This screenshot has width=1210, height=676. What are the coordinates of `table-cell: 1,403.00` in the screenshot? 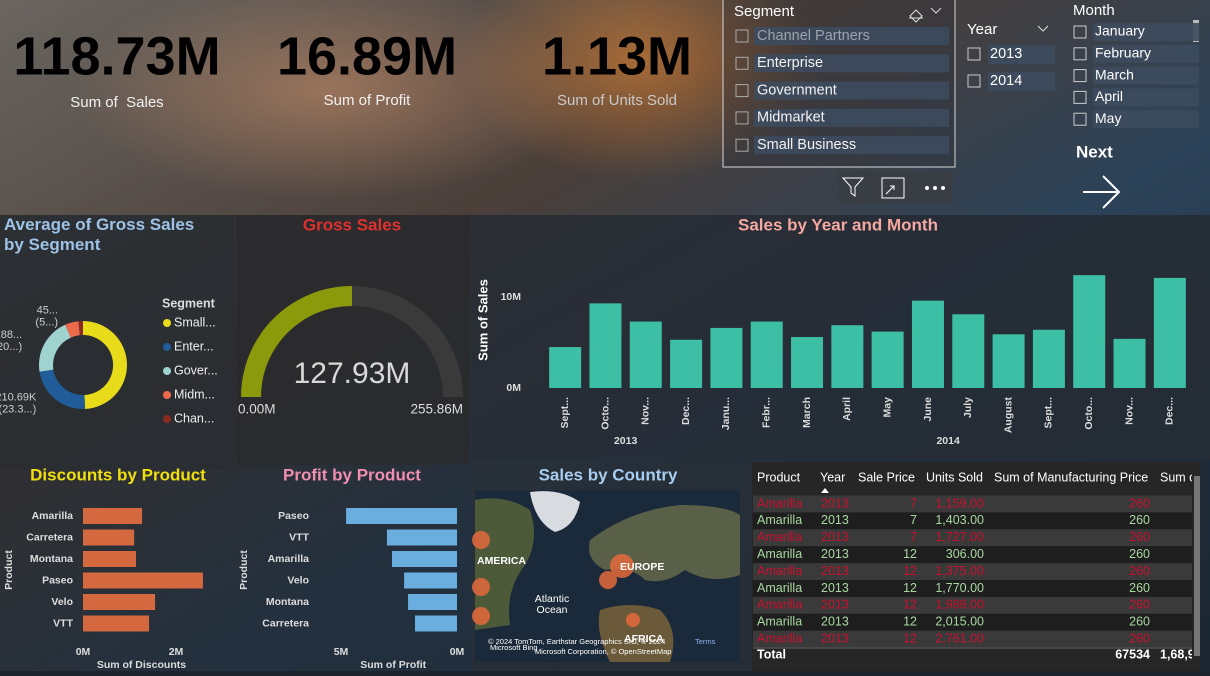 It's located at (959, 520).